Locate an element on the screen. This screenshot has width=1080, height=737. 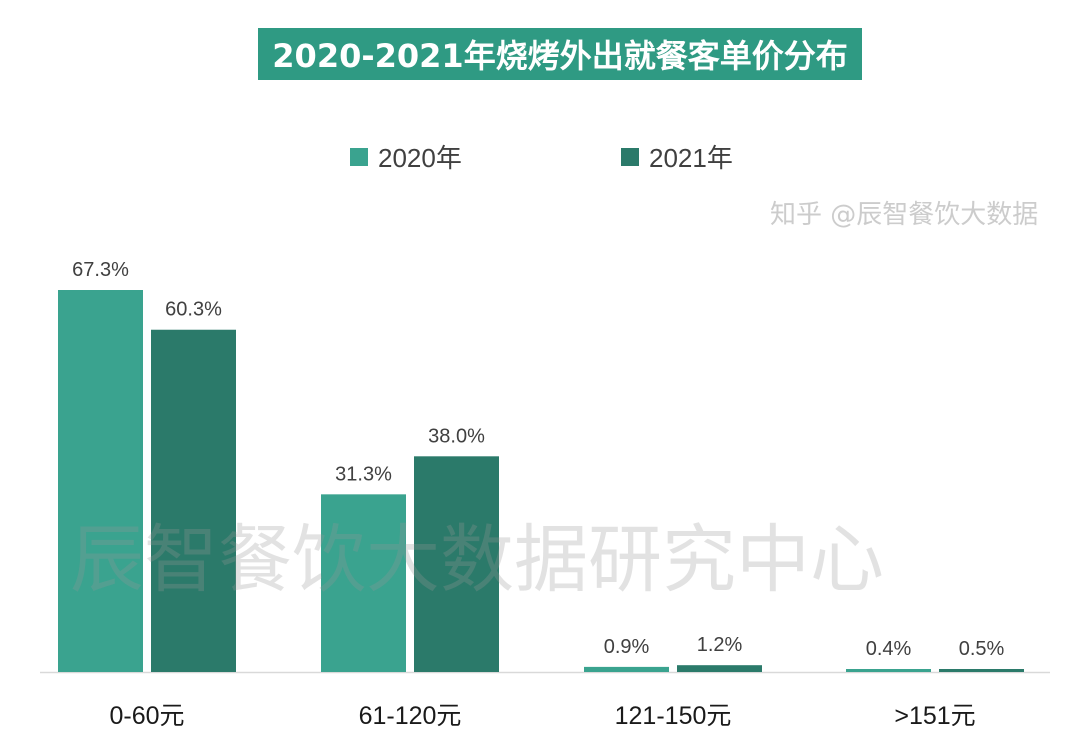
data-label: 38.0% is located at coordinates (456, 436).